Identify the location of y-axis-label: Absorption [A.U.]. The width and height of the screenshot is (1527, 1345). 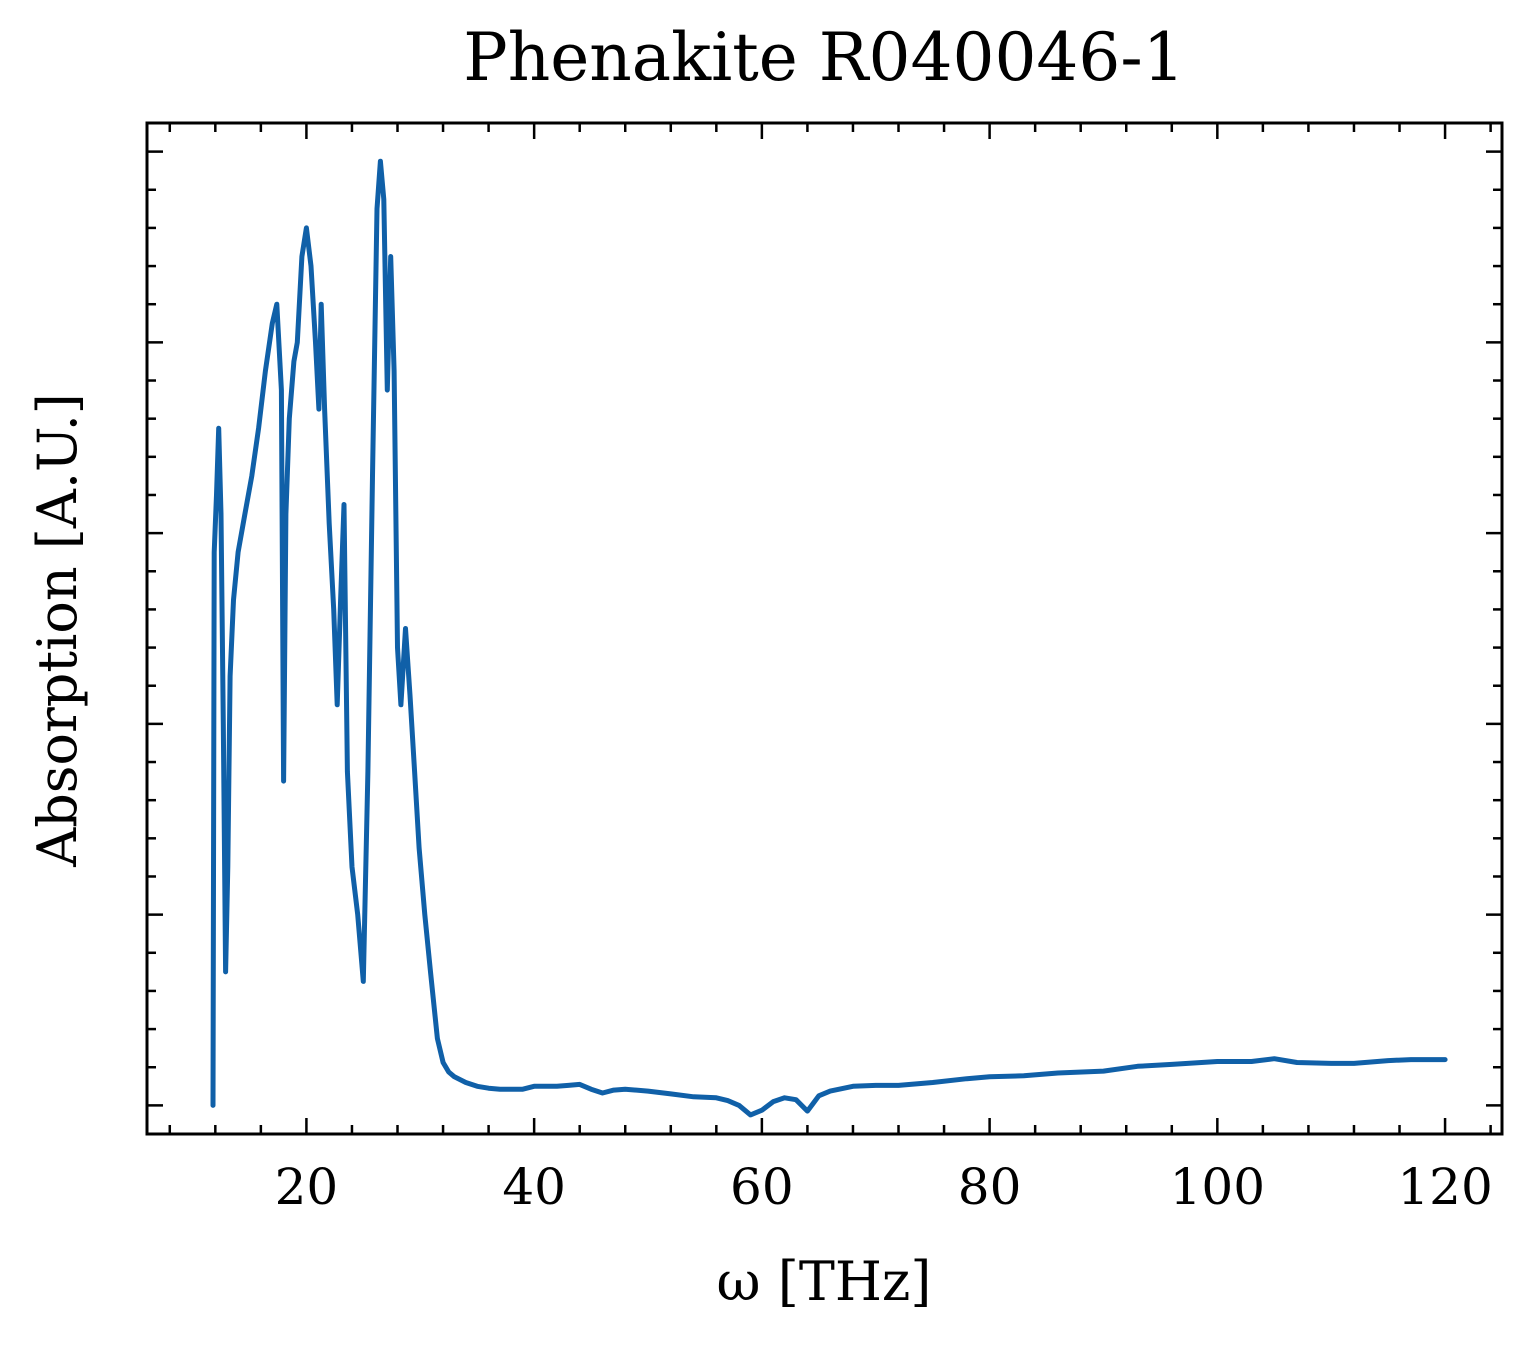
(57, 630).